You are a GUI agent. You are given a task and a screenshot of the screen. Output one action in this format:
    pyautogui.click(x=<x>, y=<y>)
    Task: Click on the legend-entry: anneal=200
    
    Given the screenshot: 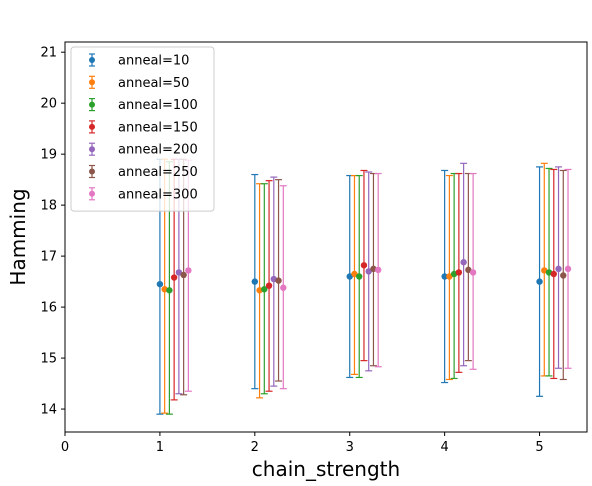 What is the action you would take?
    pyautogui.click(x=143, y=150)
    